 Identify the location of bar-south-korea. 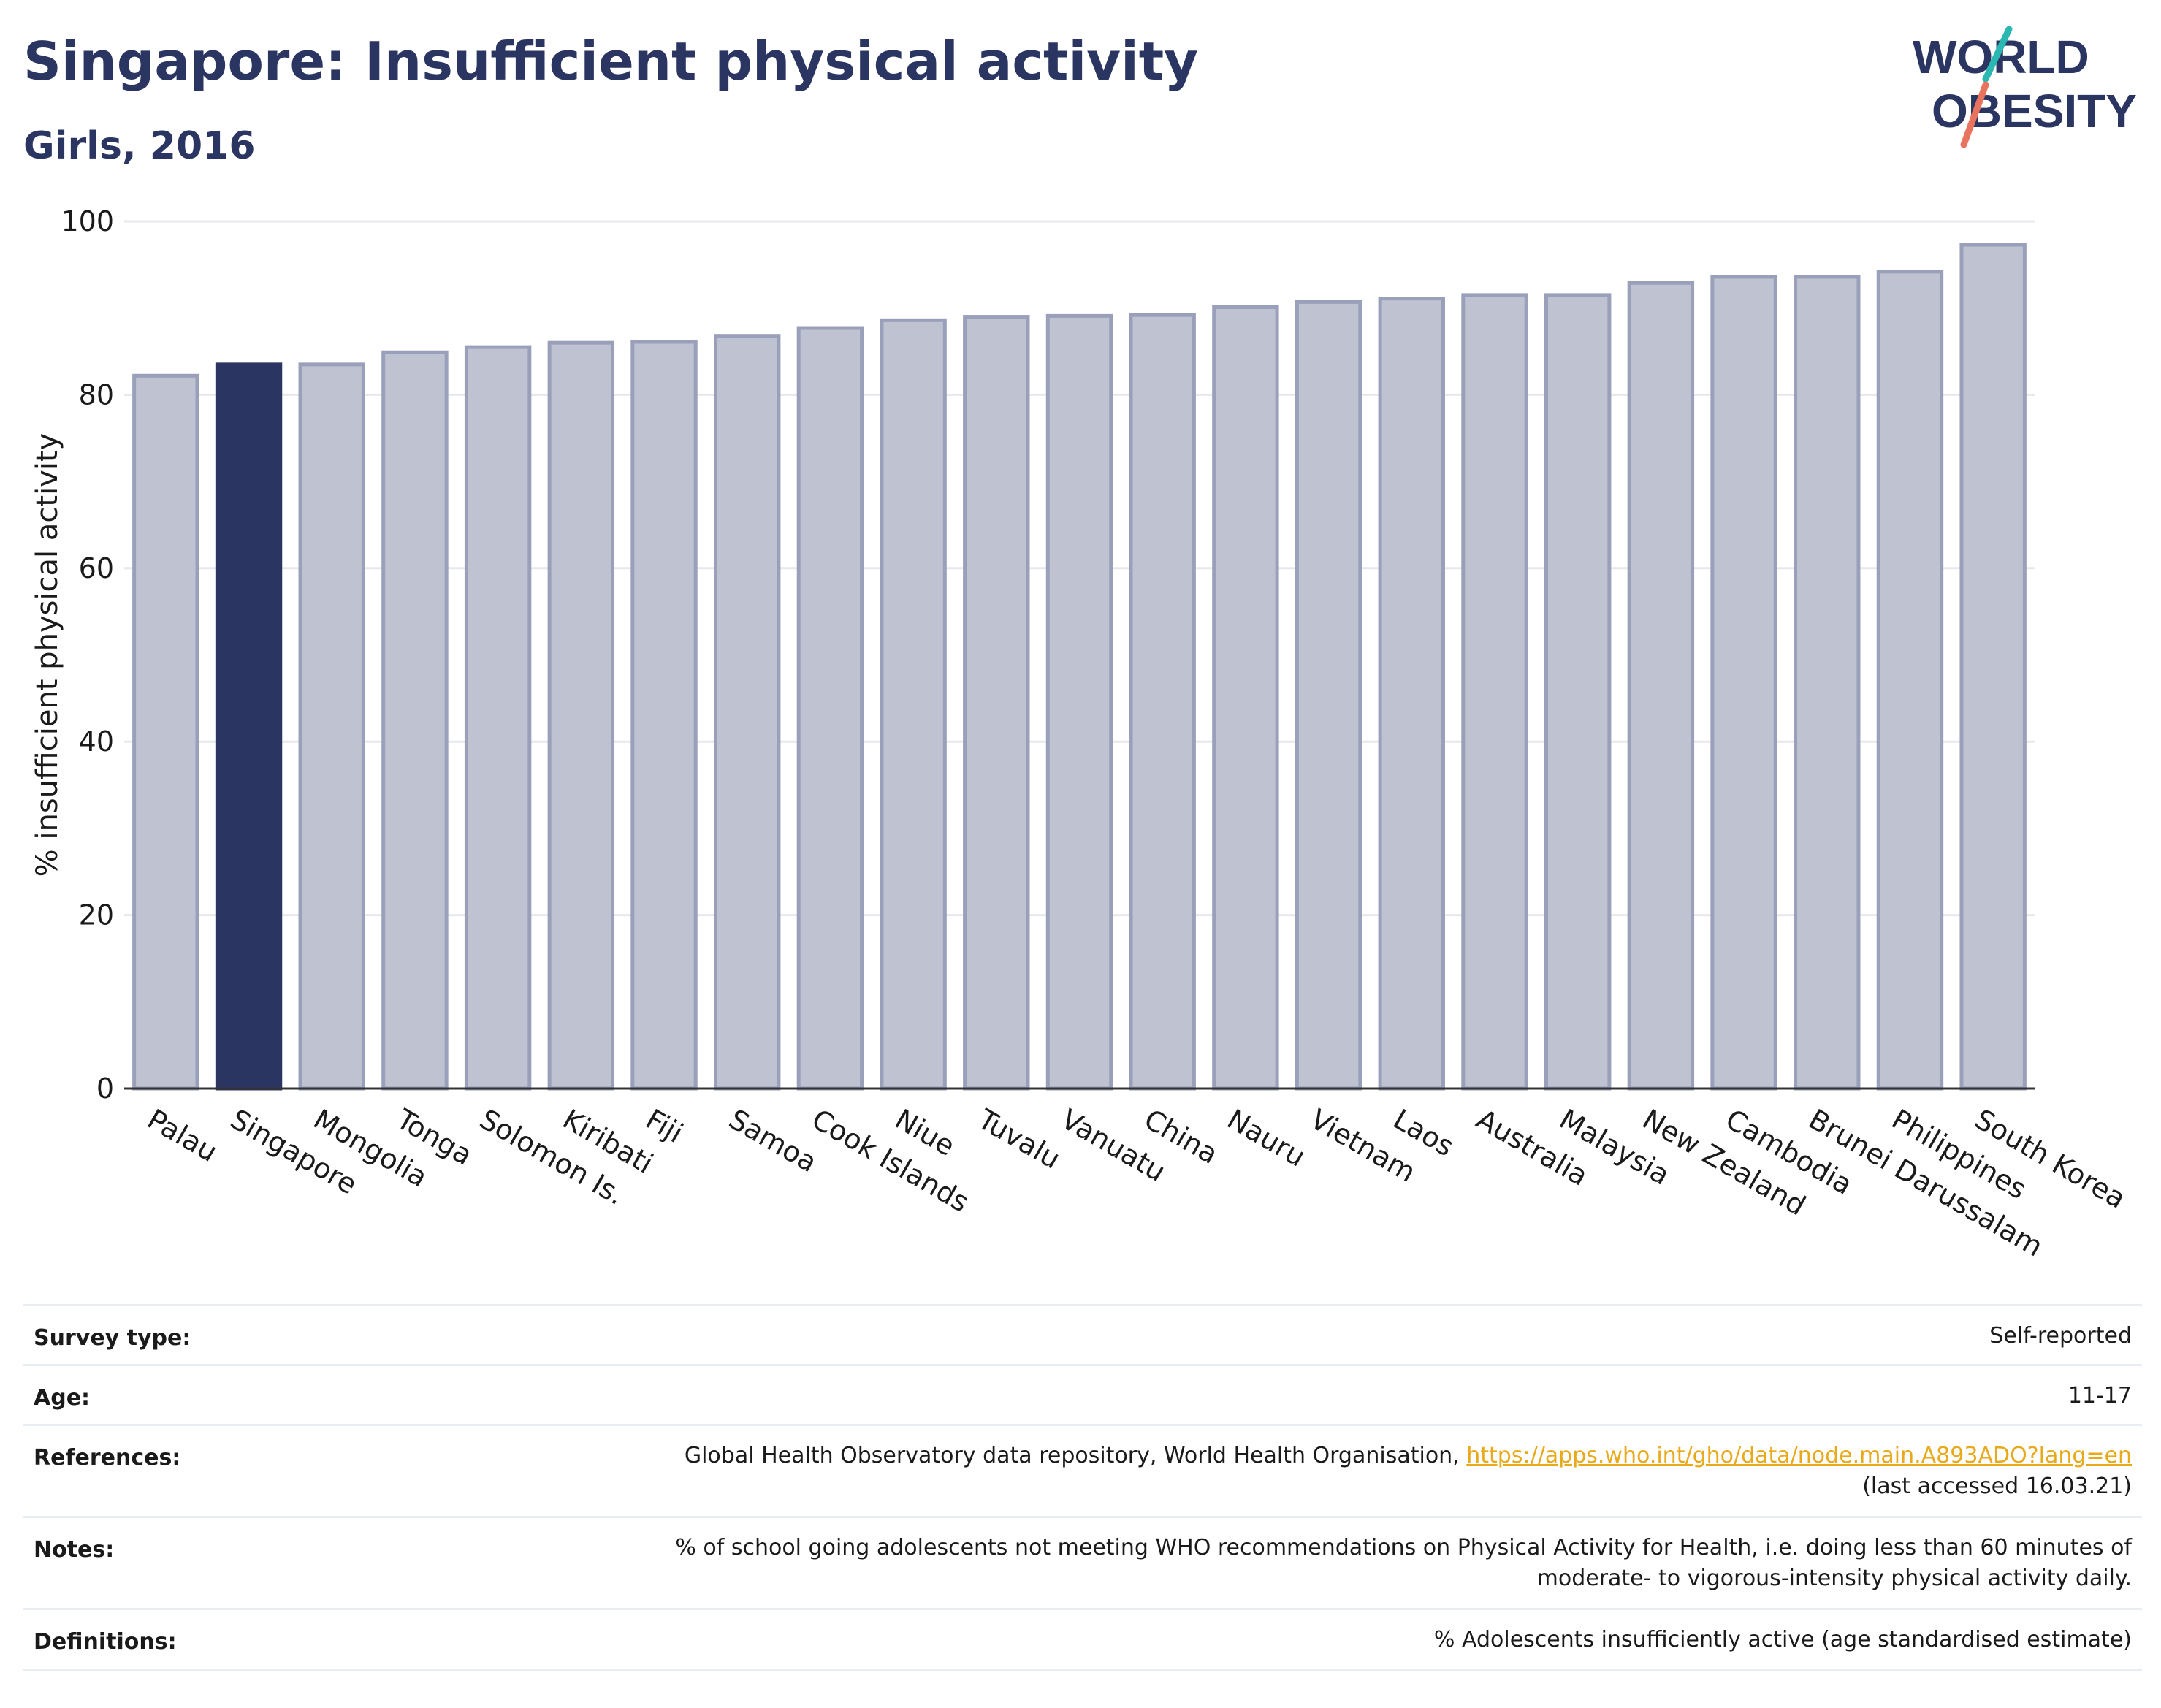
(1993, 667).